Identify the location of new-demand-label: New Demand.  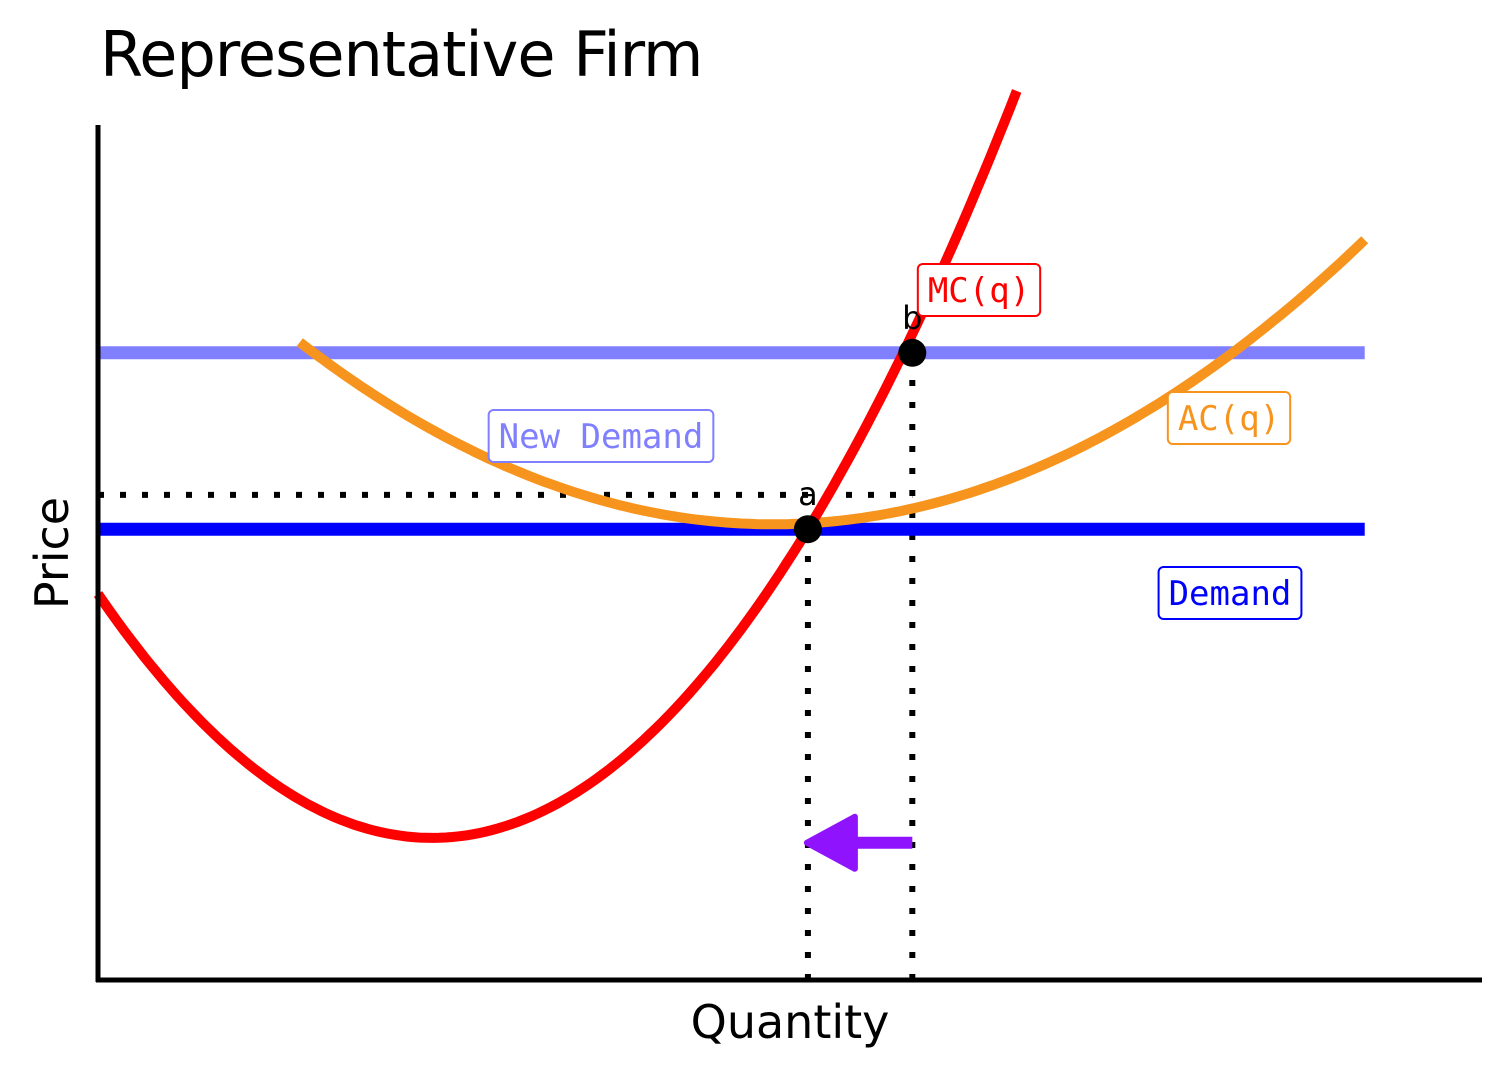
(601, 437).